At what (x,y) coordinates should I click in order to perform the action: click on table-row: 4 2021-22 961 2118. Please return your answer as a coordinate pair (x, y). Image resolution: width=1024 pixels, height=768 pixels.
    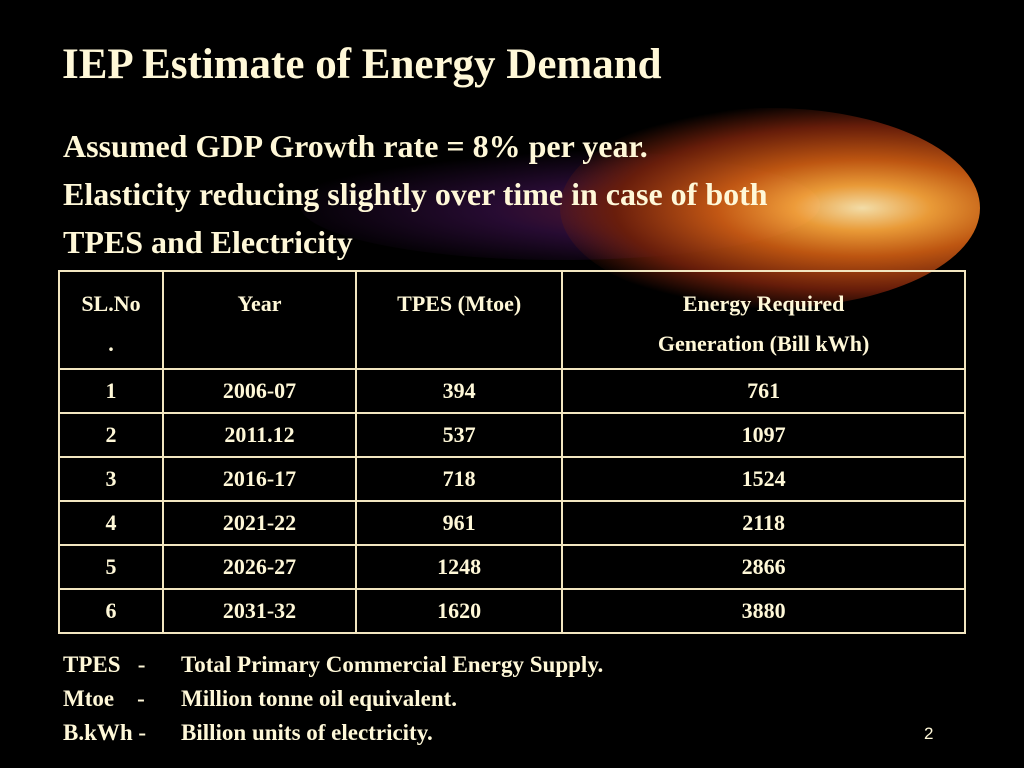
    Looking at the image, I should click on (512, 523).